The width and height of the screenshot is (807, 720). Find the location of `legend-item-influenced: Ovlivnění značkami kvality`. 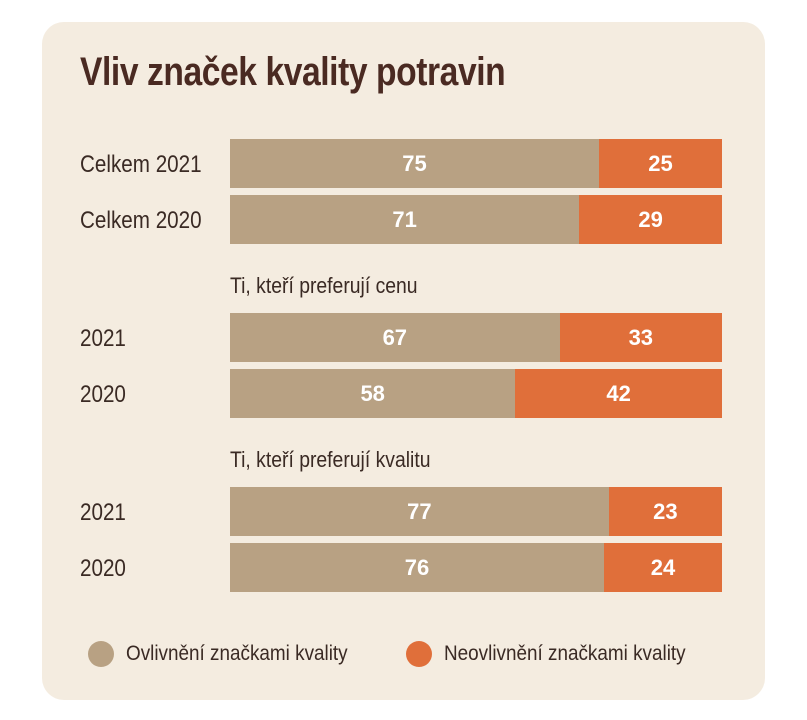

legend-item-influenced: Ovlivnění značkami kvality is located at coordinates (230, 654).